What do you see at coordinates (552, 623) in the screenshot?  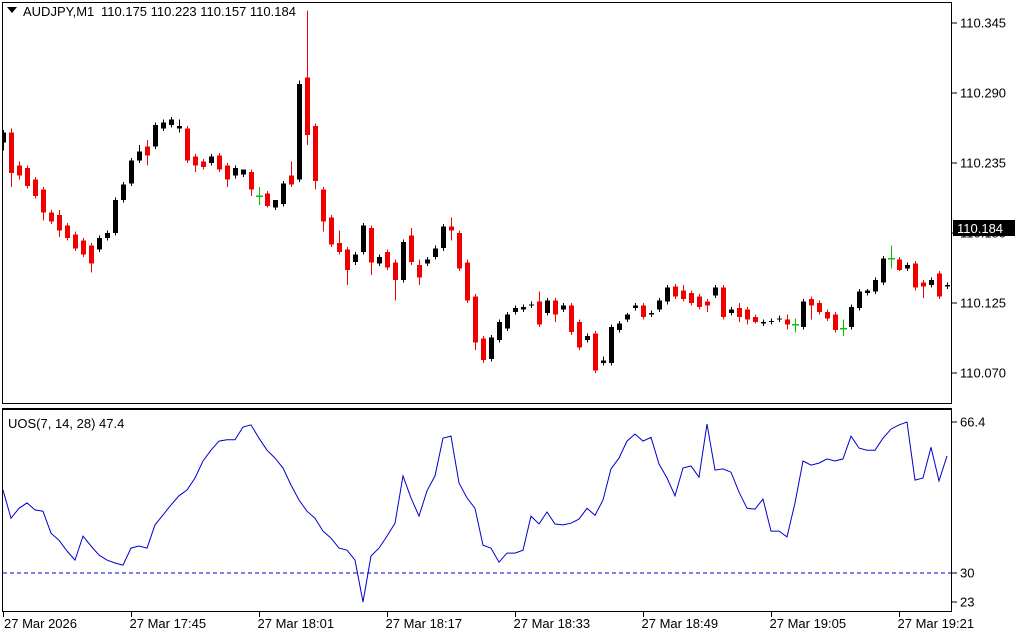 I see `time-axis-label: 27 Mar 18:33` at bounding box center [552, 623].